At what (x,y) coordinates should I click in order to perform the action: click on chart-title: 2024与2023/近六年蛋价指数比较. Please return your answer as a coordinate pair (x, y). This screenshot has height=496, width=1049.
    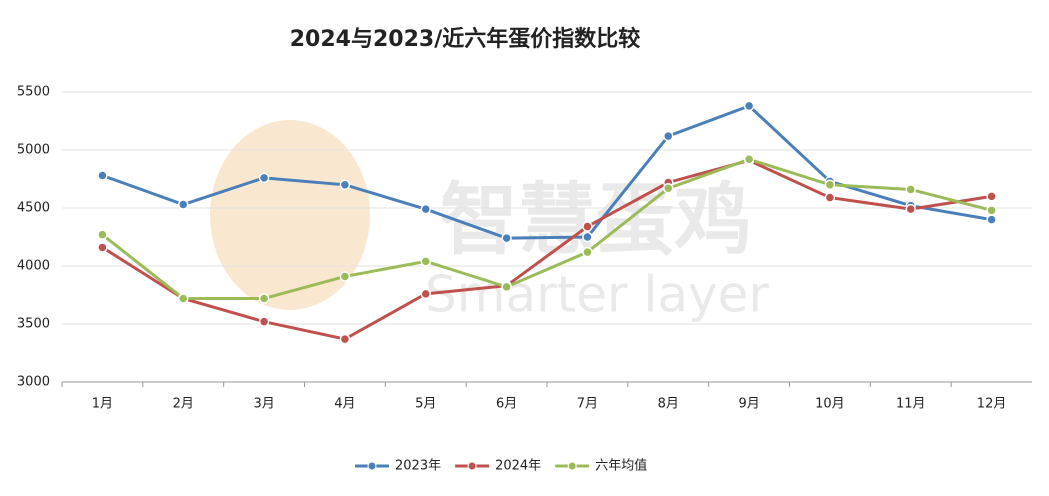
    Looking at the image, I should click on (465, 39).